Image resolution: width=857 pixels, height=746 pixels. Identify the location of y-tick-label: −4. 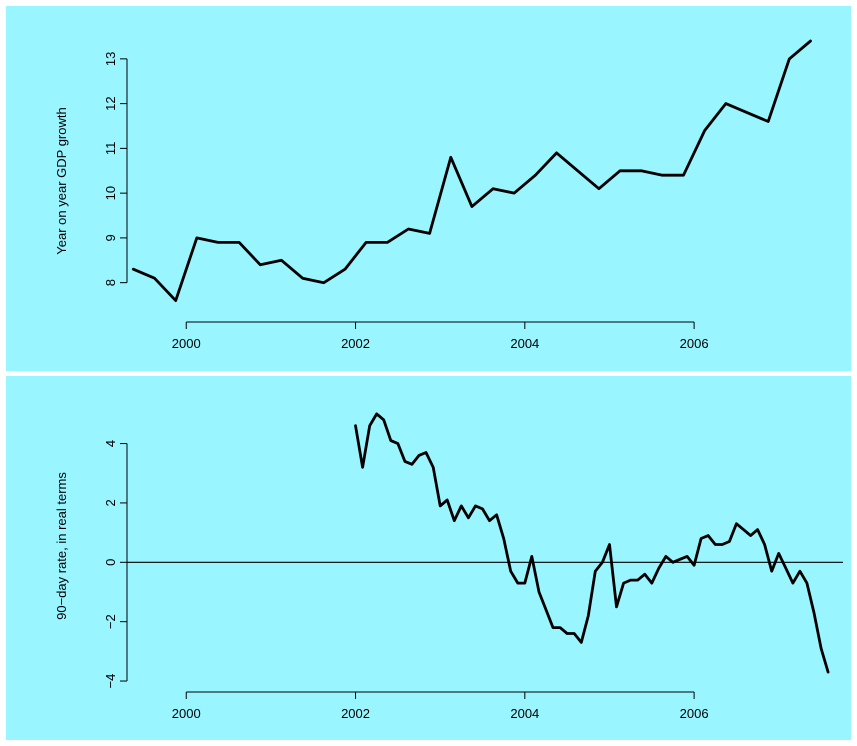
(110, 681).